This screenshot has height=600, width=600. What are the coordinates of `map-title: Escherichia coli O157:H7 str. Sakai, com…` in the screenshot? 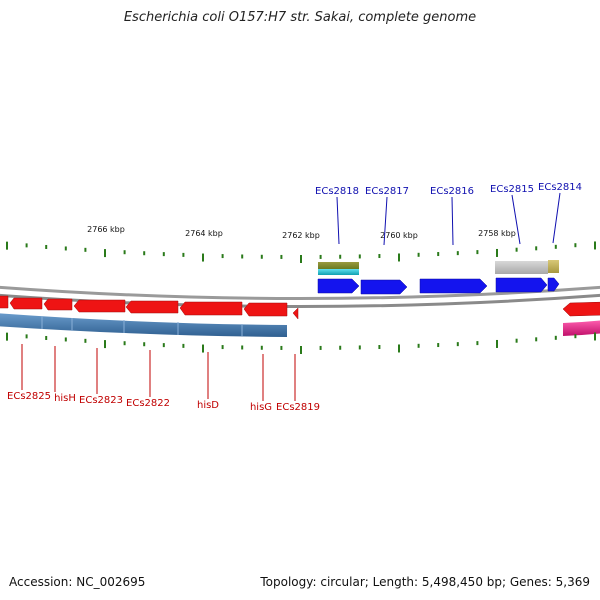 It's located at (300, 17).